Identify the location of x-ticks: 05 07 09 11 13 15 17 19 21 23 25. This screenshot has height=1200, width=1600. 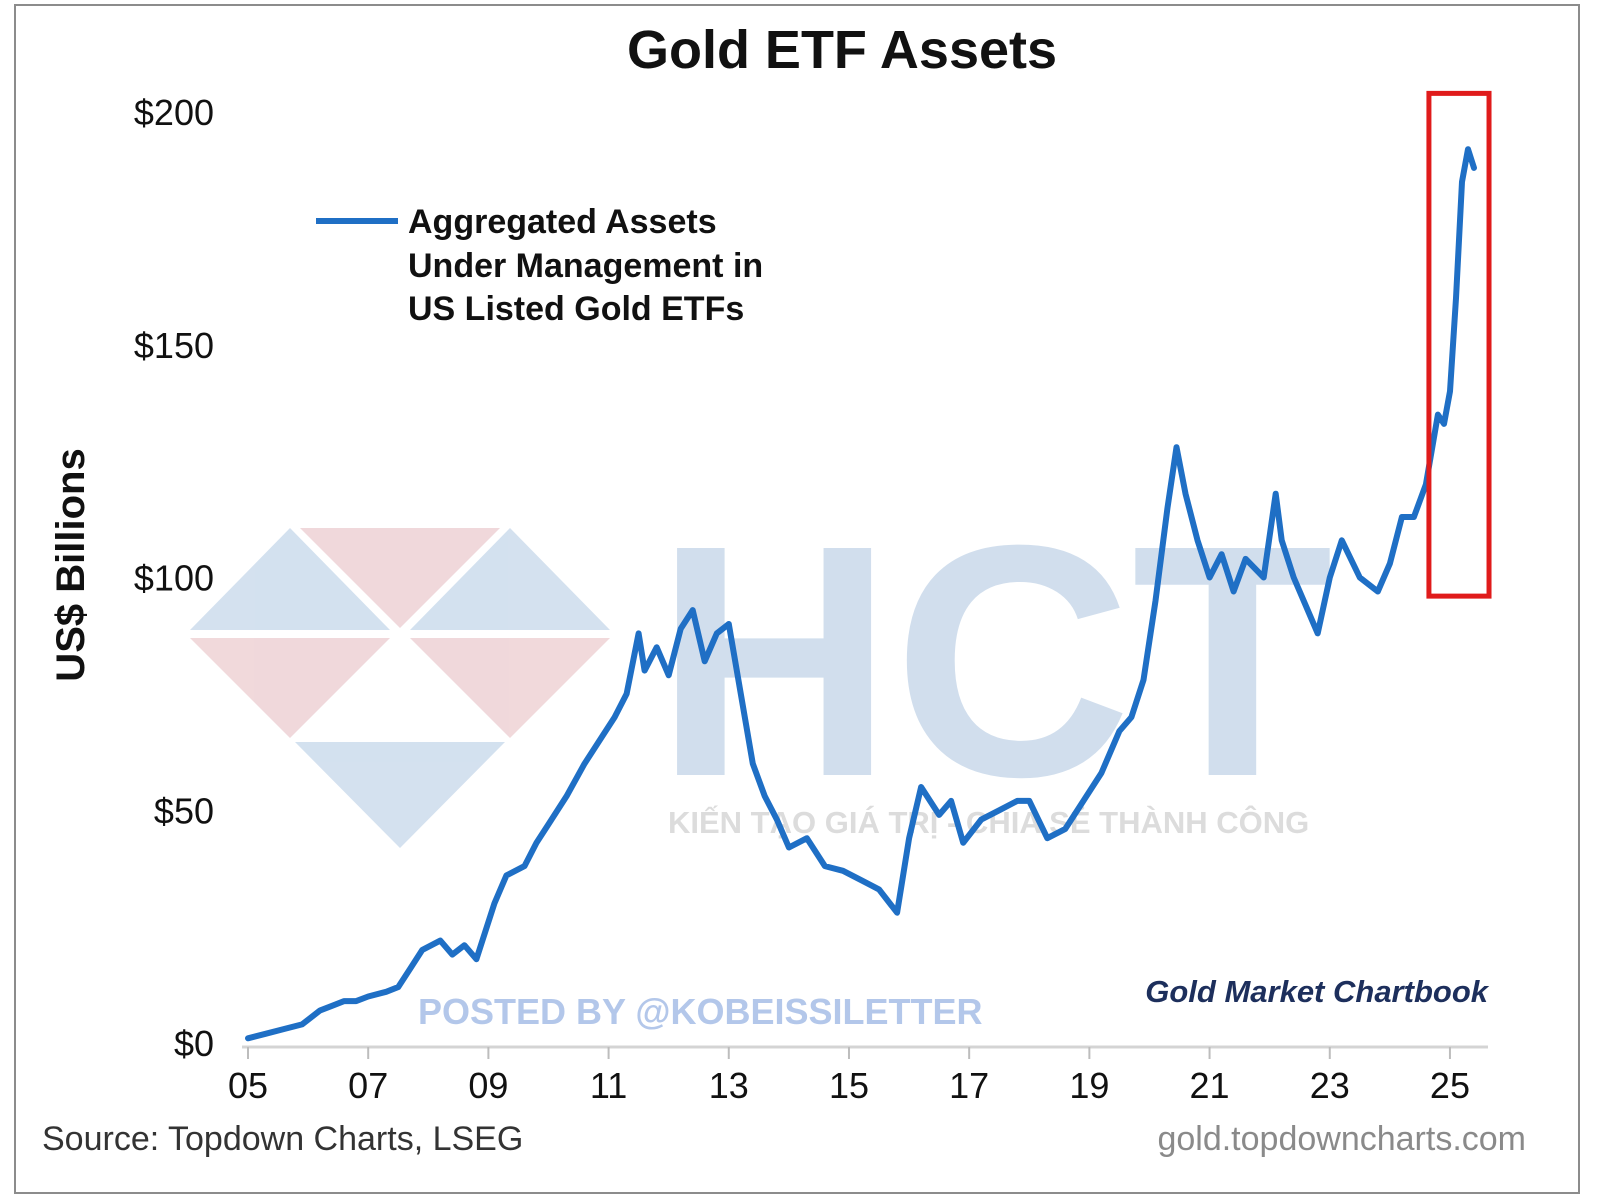
(849, 1076).